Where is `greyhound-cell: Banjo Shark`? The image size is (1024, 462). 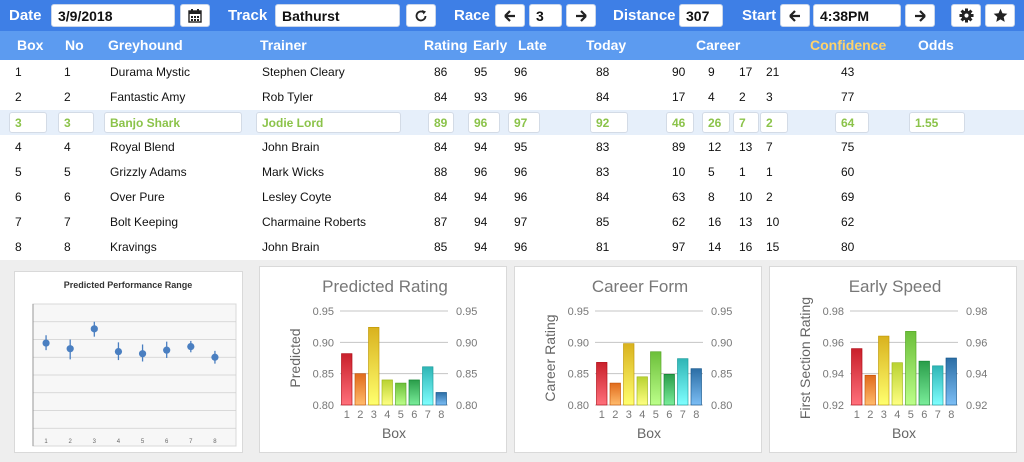 greyhound-cell: Banjo Shark is located at coordinates (173, 122).